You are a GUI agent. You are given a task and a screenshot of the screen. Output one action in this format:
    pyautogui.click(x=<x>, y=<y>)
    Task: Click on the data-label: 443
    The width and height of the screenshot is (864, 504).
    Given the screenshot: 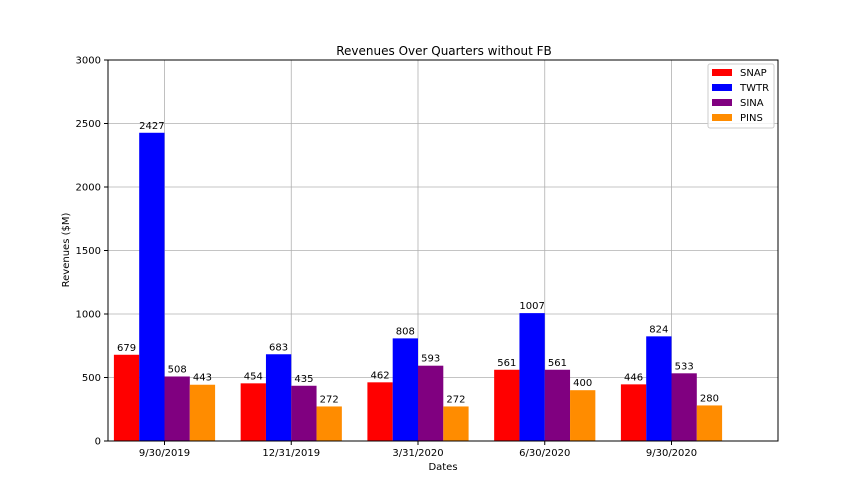 What is the action you would take?
    pyautogui.click(x=202, y=378)
    